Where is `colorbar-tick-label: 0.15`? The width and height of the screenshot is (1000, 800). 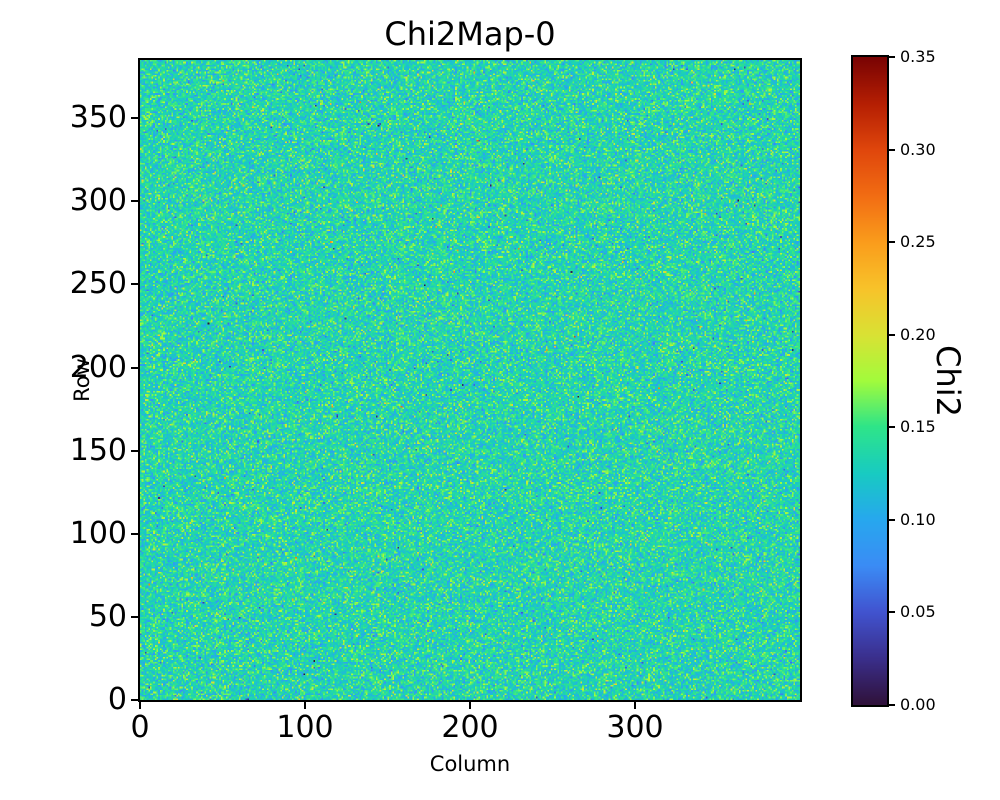 colorbar-tick-label: 0.15 is located at coordinates (918, 427).